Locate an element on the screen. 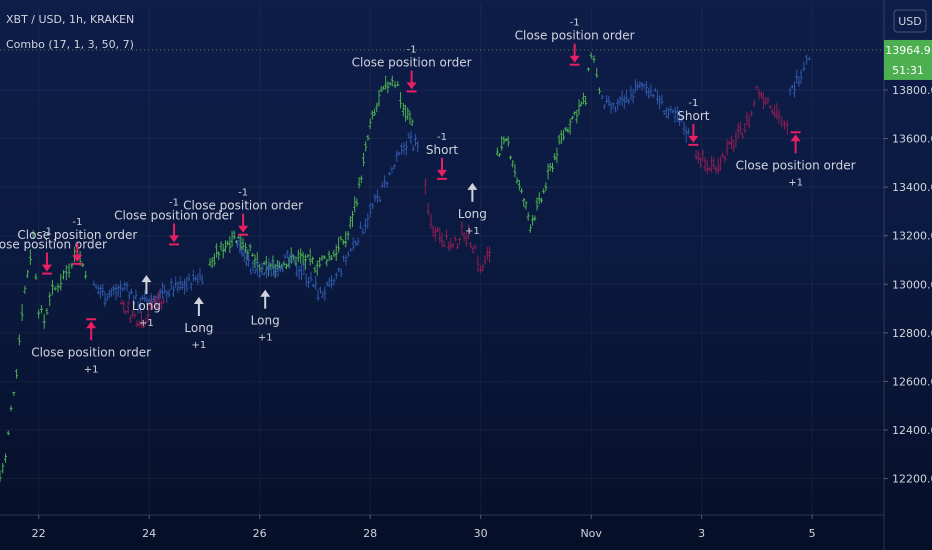  price-axis-label: 13800.0 is located at coordinates (912, 90).